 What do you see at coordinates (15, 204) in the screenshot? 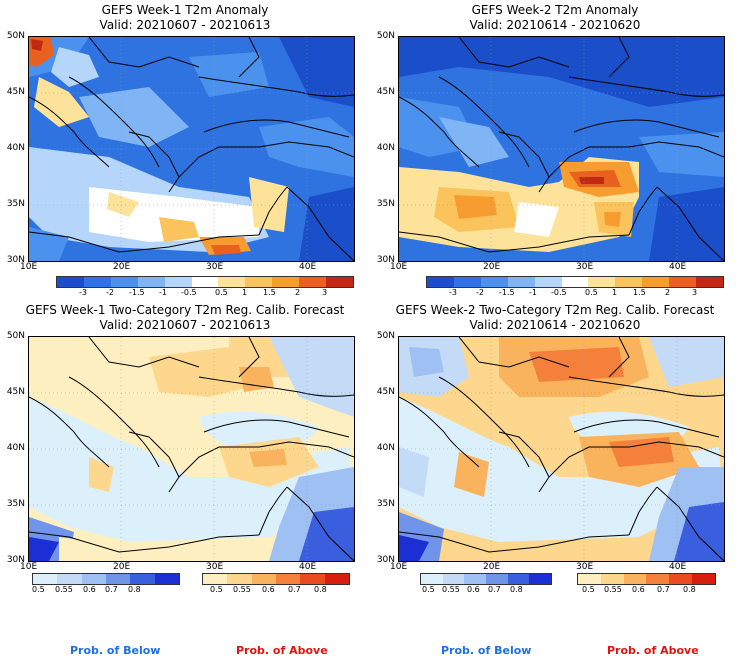
I see `lat-label-35n: 35N` at bounding box center [15, 204].